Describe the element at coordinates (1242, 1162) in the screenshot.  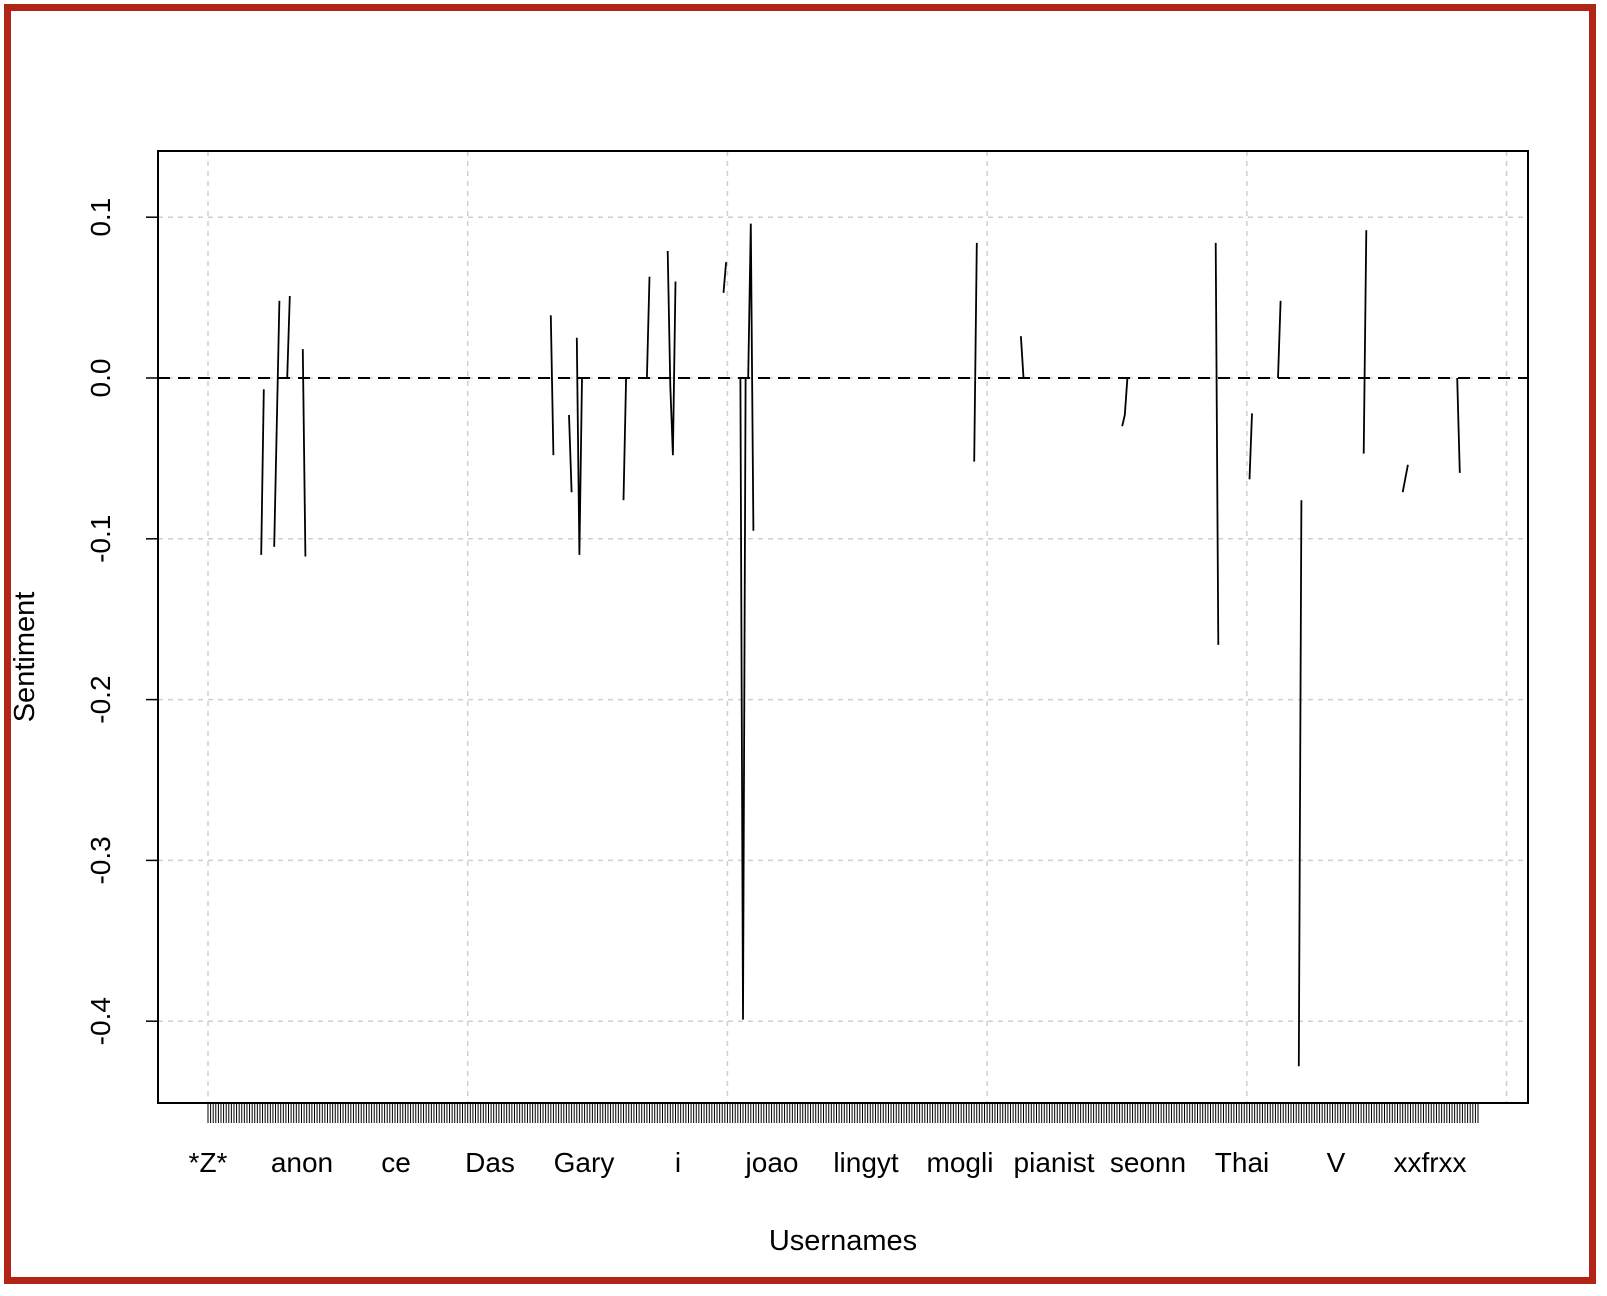
I see `x-tick-label: Thai` at that location.